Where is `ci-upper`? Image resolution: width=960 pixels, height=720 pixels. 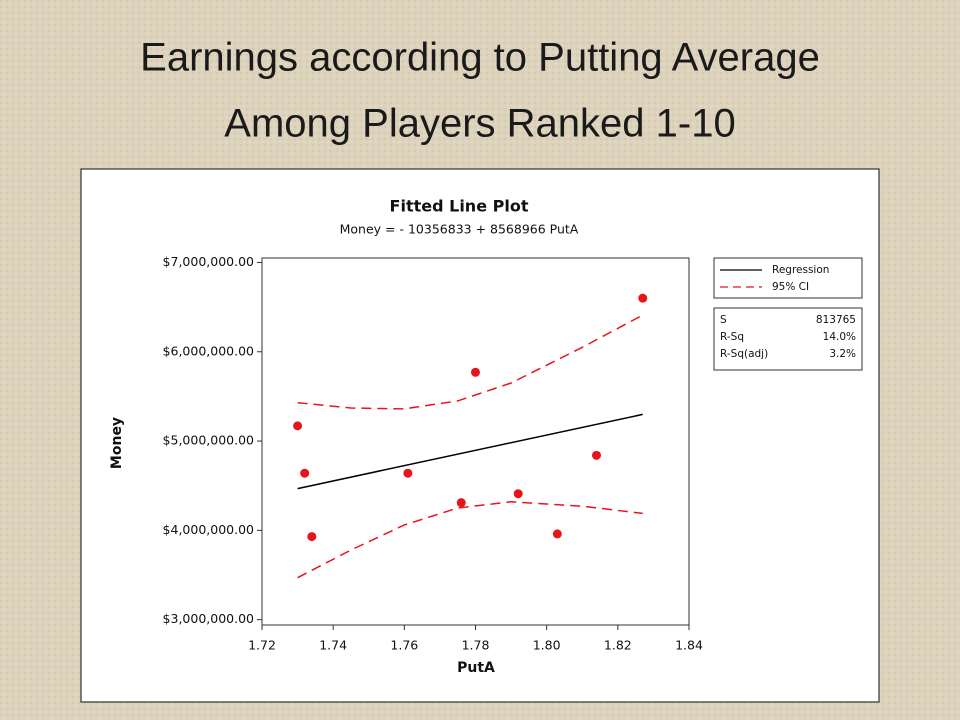 ci-upper is located at coordinates (470, 362).